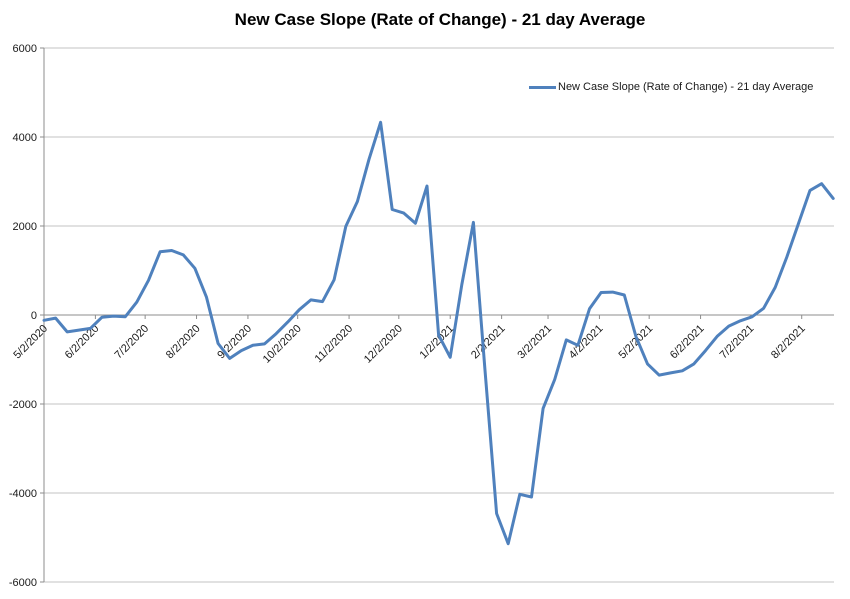  I want to click on y-axis: 6000 4000 2000 0 -2000 -4000 -6000, so click(27, 316).